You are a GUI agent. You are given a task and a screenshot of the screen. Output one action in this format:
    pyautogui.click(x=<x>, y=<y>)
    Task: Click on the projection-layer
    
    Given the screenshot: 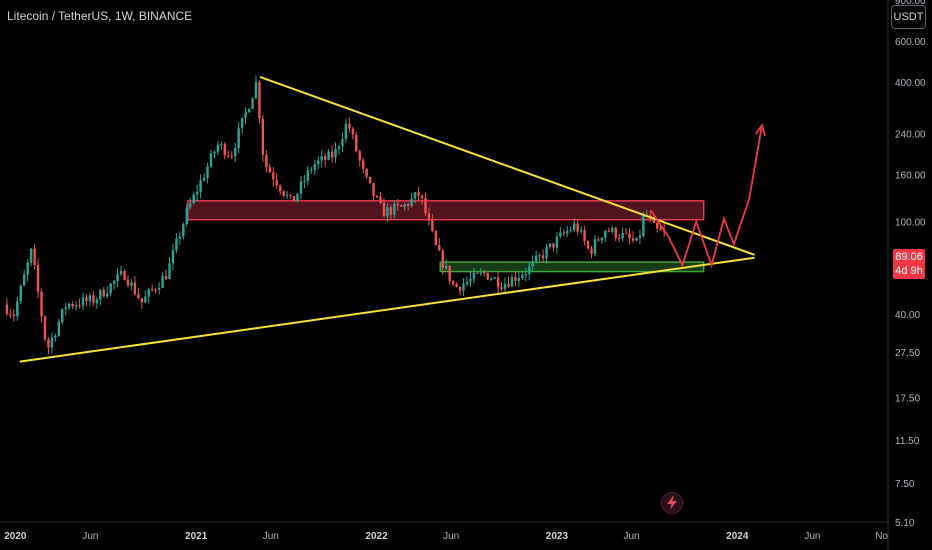 What is the action you would take?
    pyautogui.click(x=708, y=196)
    